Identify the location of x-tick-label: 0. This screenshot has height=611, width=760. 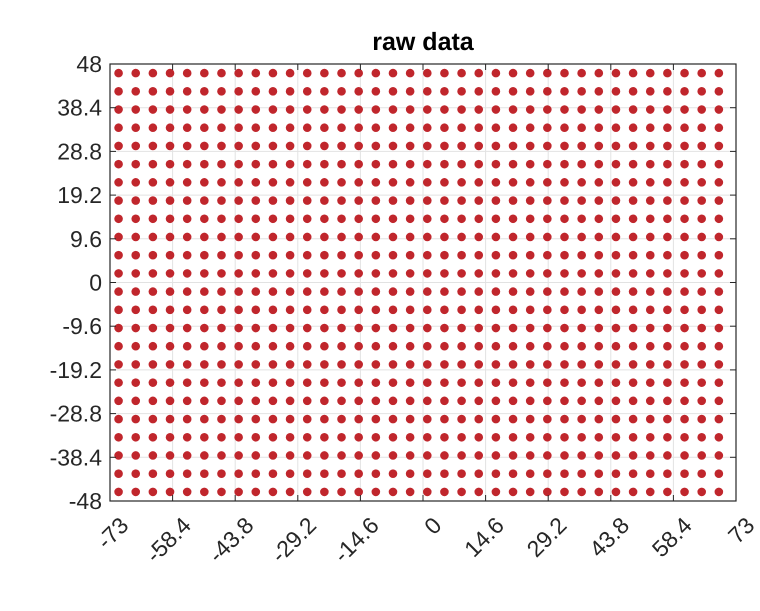
(432, 526).